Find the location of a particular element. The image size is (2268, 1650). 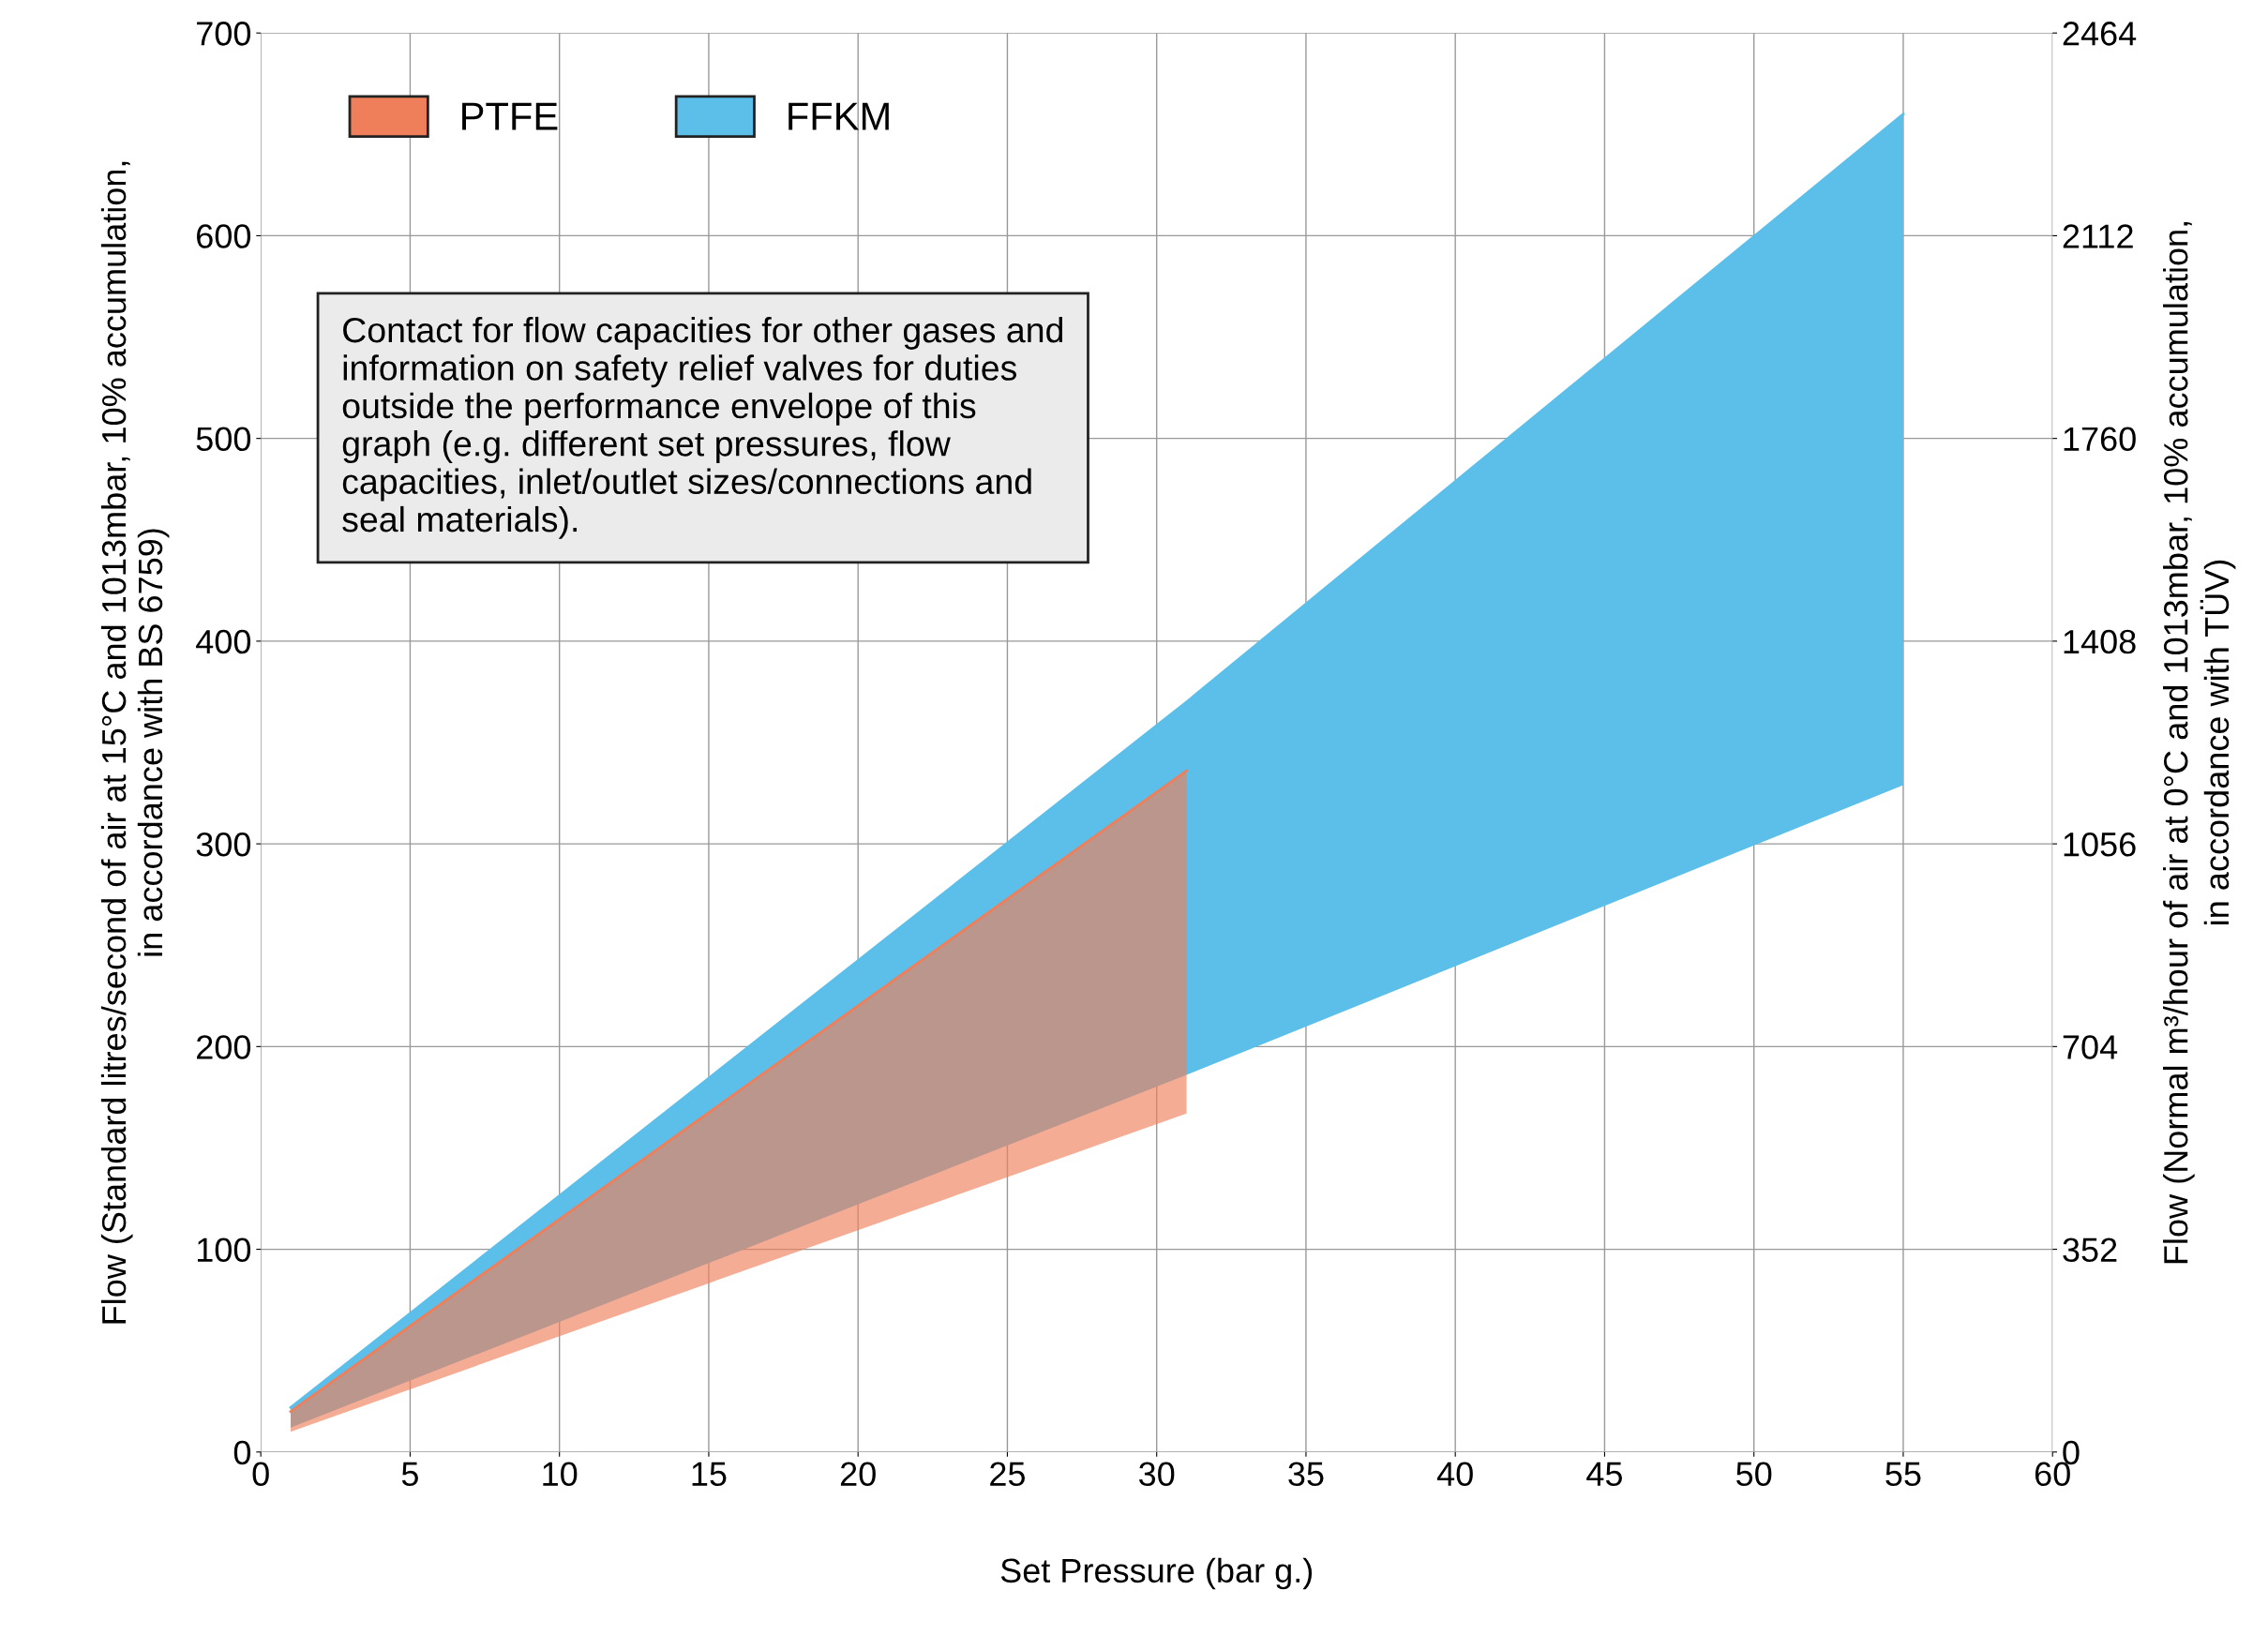

annotation: Contact for flow capacities for other gases and information on safety relief valves for duties outside the performance envelope of this graph (e.g. different set pressures, flow capacities, inlet/outlet sizes/connections and seal materials). is located at coordinates (702, 427).